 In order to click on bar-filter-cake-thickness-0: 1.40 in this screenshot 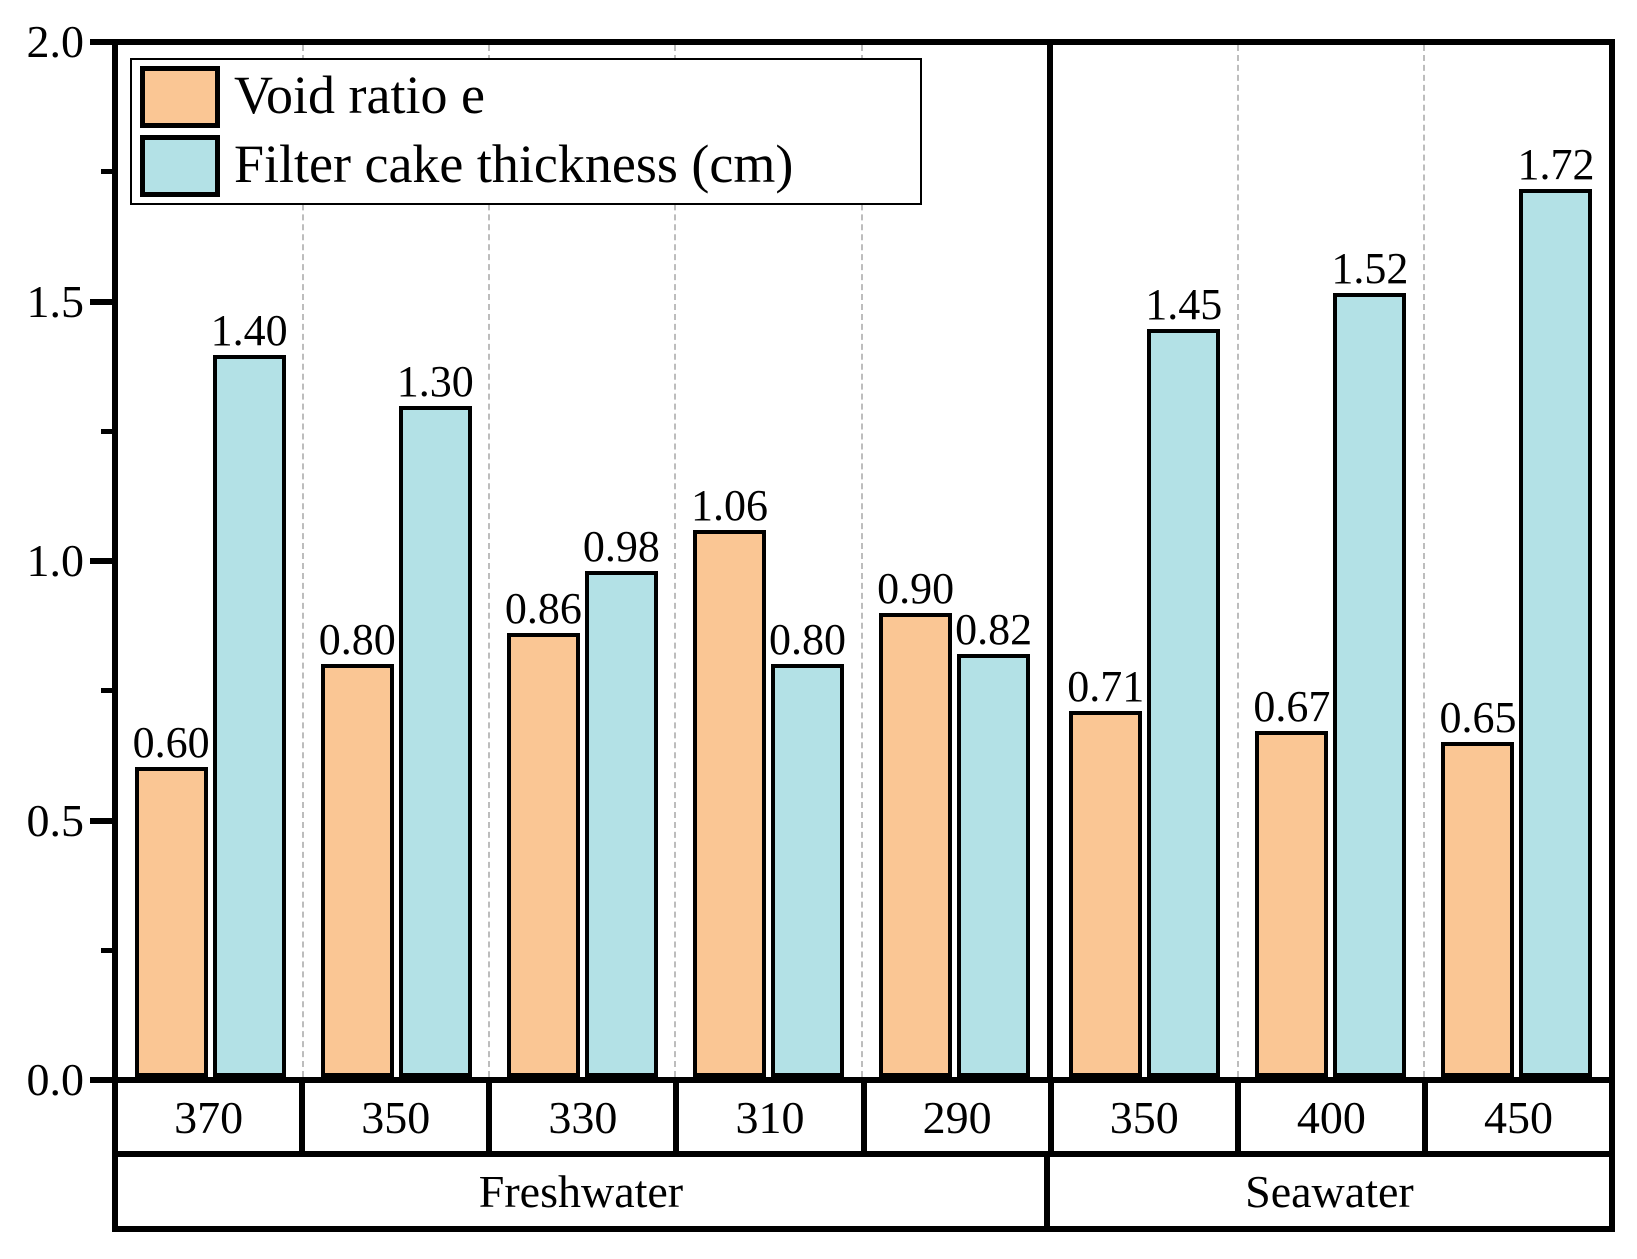, I will do `click(249, 692)`.